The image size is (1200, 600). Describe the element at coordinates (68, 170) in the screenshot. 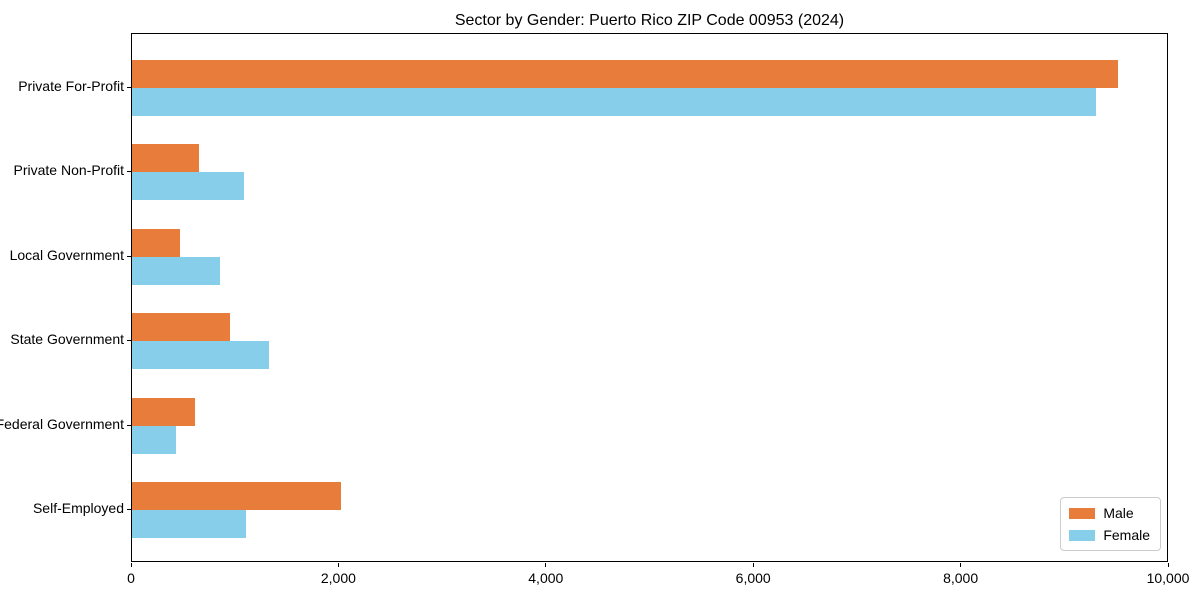

I see `y-tick-label-private-non-profit: Private Non-Profit` at that location.